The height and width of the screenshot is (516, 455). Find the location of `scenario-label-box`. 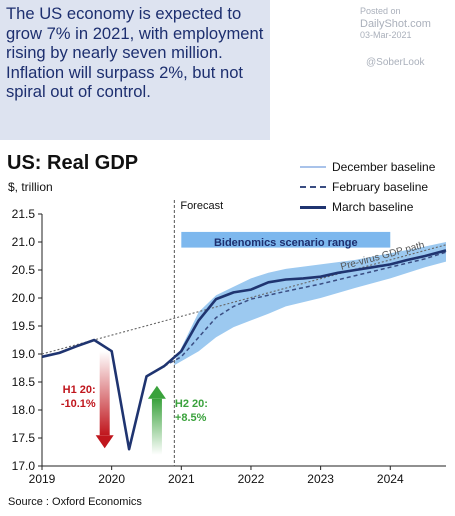

scenario-label-box is located at coordinates (286, 239).